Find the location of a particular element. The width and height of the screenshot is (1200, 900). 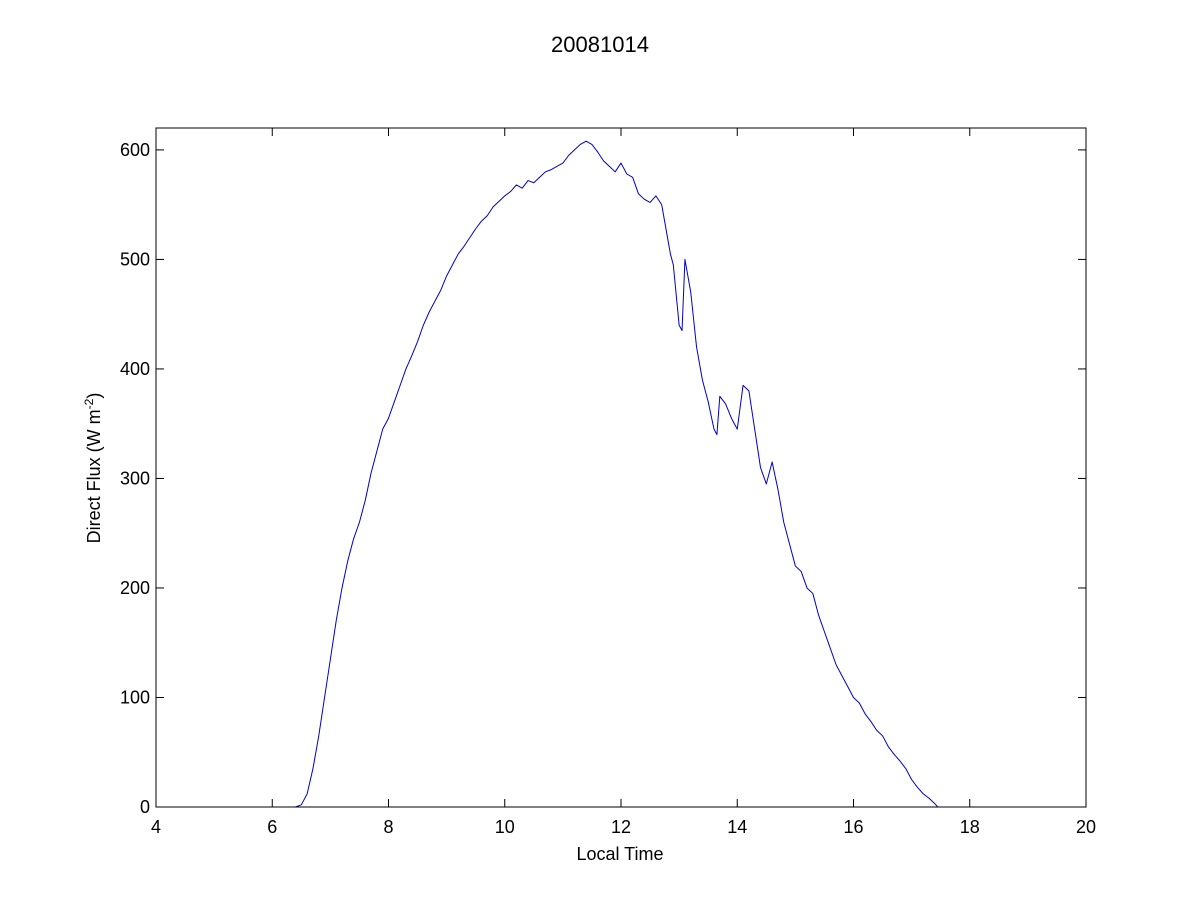

y-tick-label: 600 is located at coordinates (135, 150).